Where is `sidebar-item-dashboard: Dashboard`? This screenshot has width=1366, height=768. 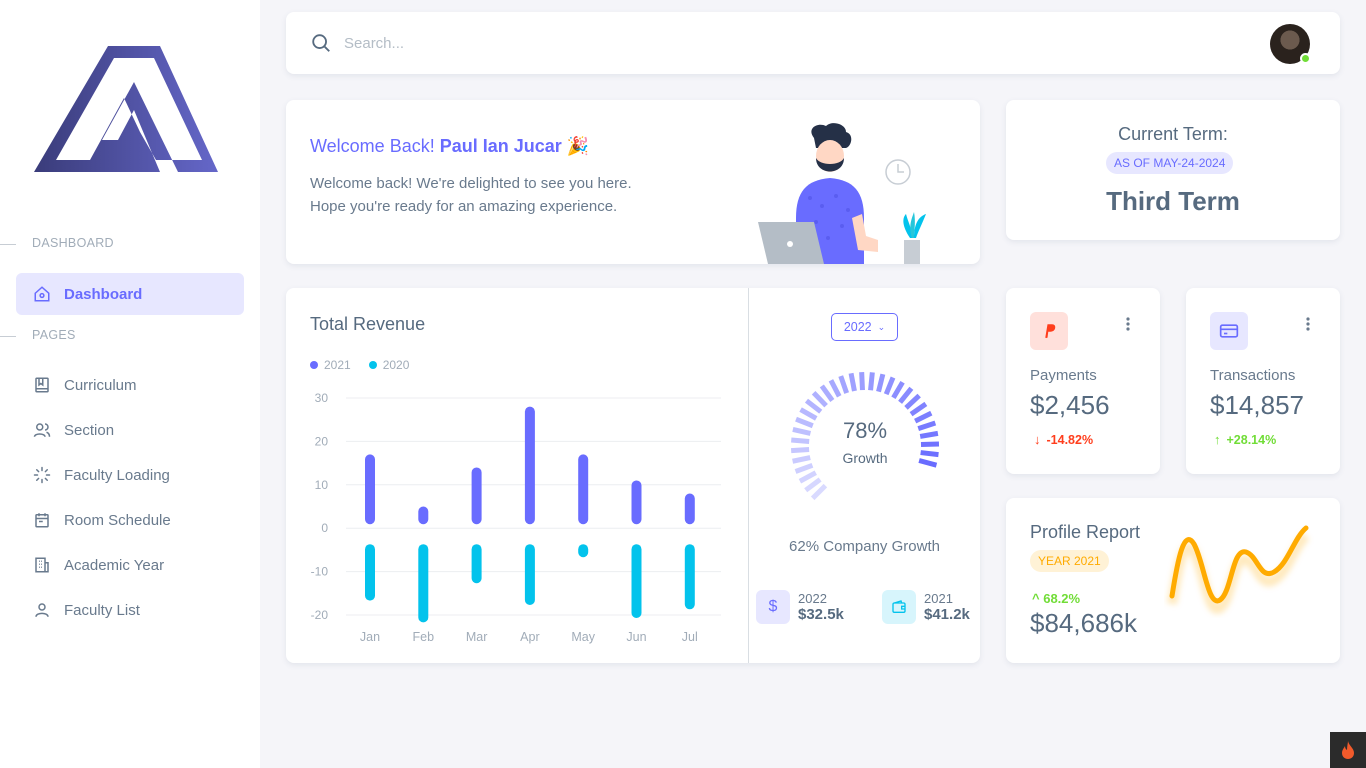
sidebar-item-dashboard: Dashboard is located at coordinates (130, 294).